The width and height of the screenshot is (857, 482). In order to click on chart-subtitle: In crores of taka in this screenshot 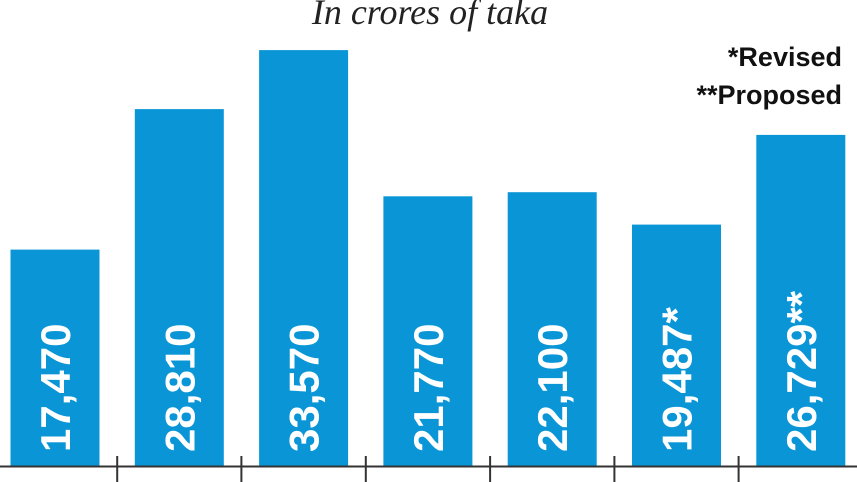, I will do `click(429, 16)`.